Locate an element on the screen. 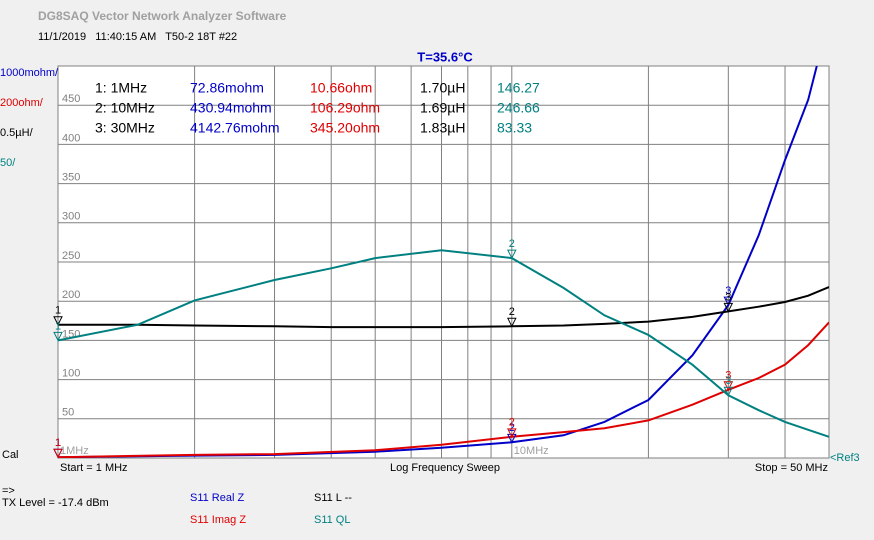 The image size is (874, 540). y-tick-label: 450 is located at coordinates (71, 99).